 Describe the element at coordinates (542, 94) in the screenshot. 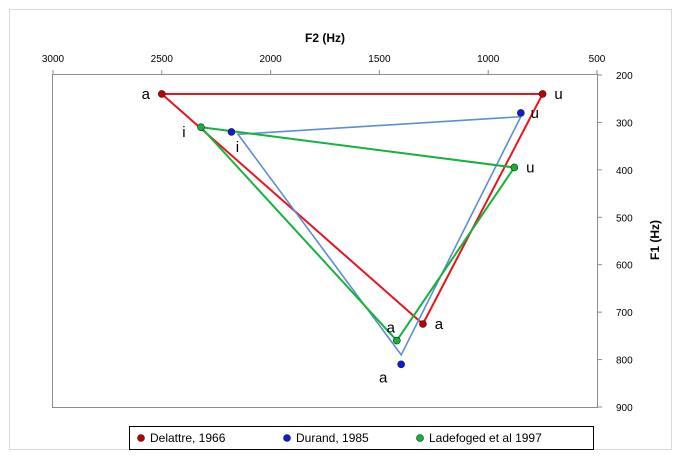

I see `data-point-1-u` at that location.